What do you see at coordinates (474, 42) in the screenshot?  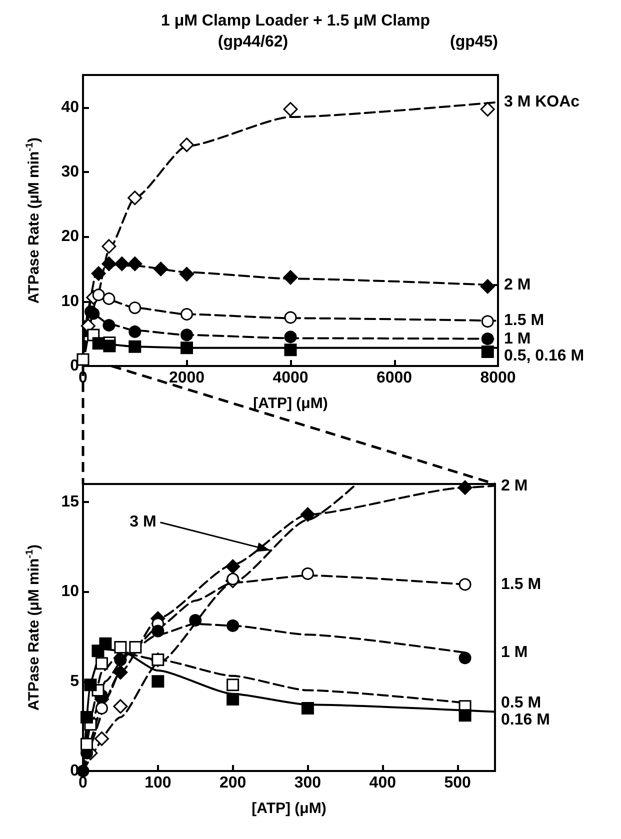 I see `text: (gp45)` at bounding box center [474, 42].